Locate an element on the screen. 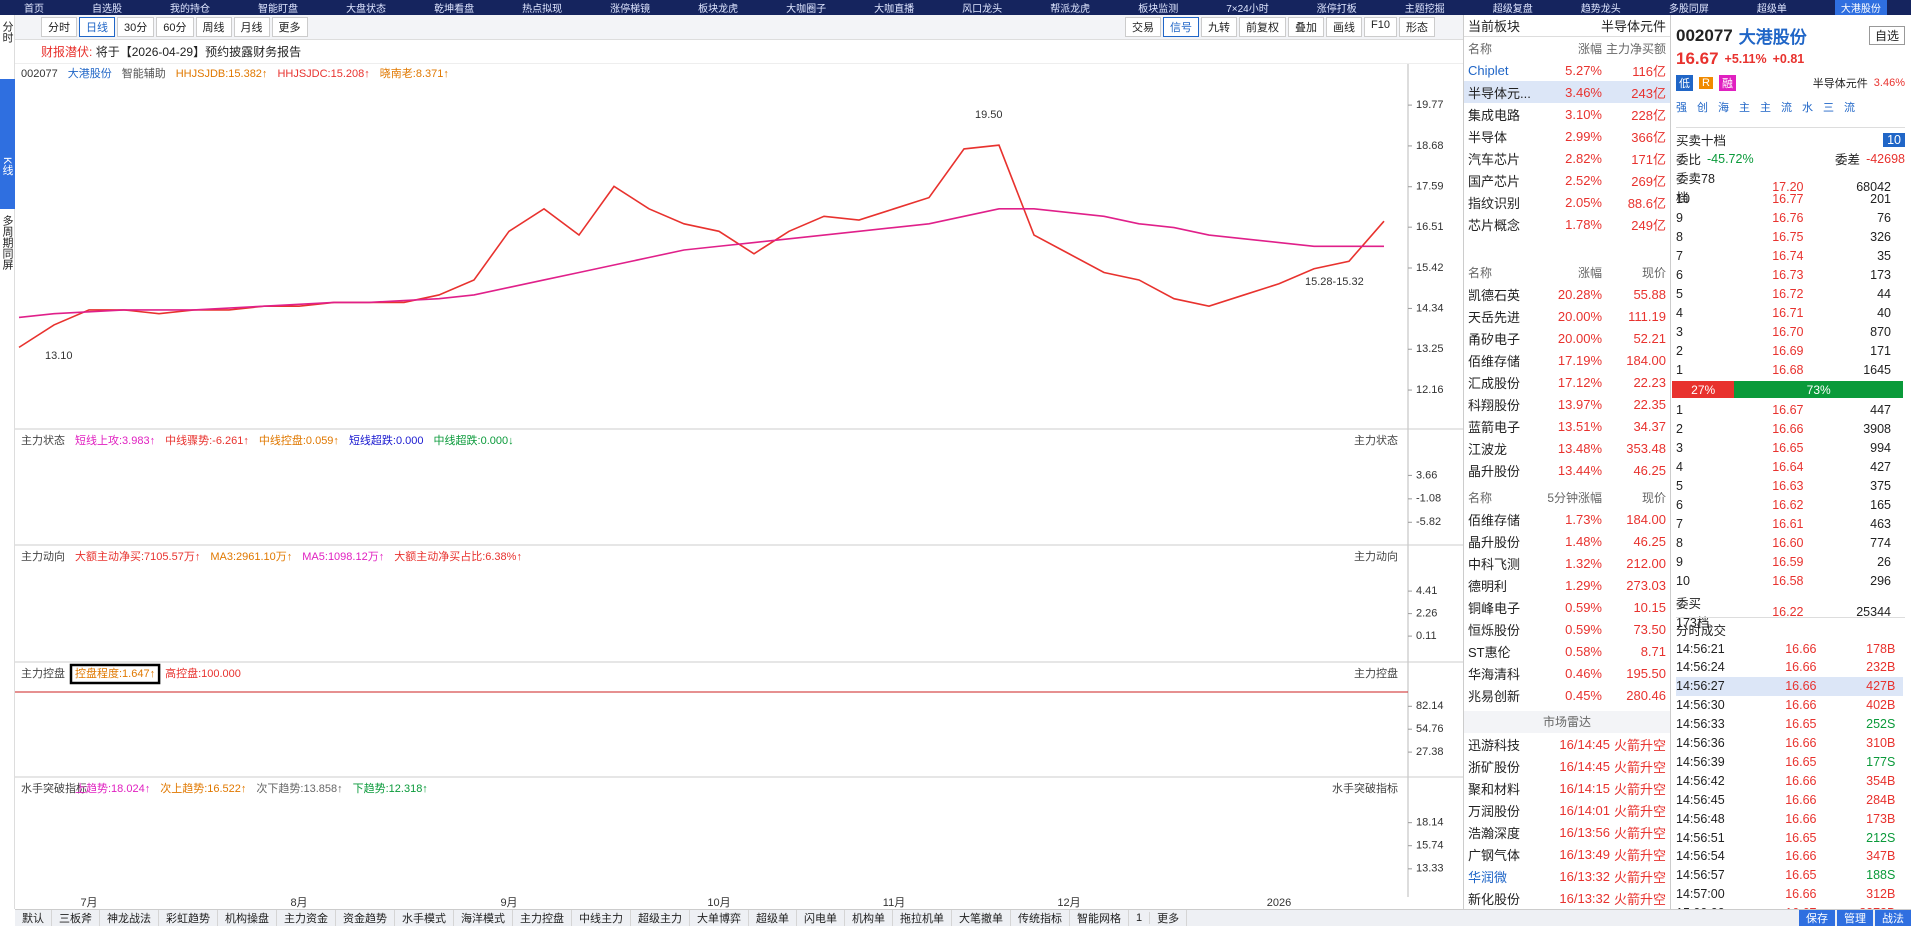  cell: 116亿 is located at coordinates (1649, 71).